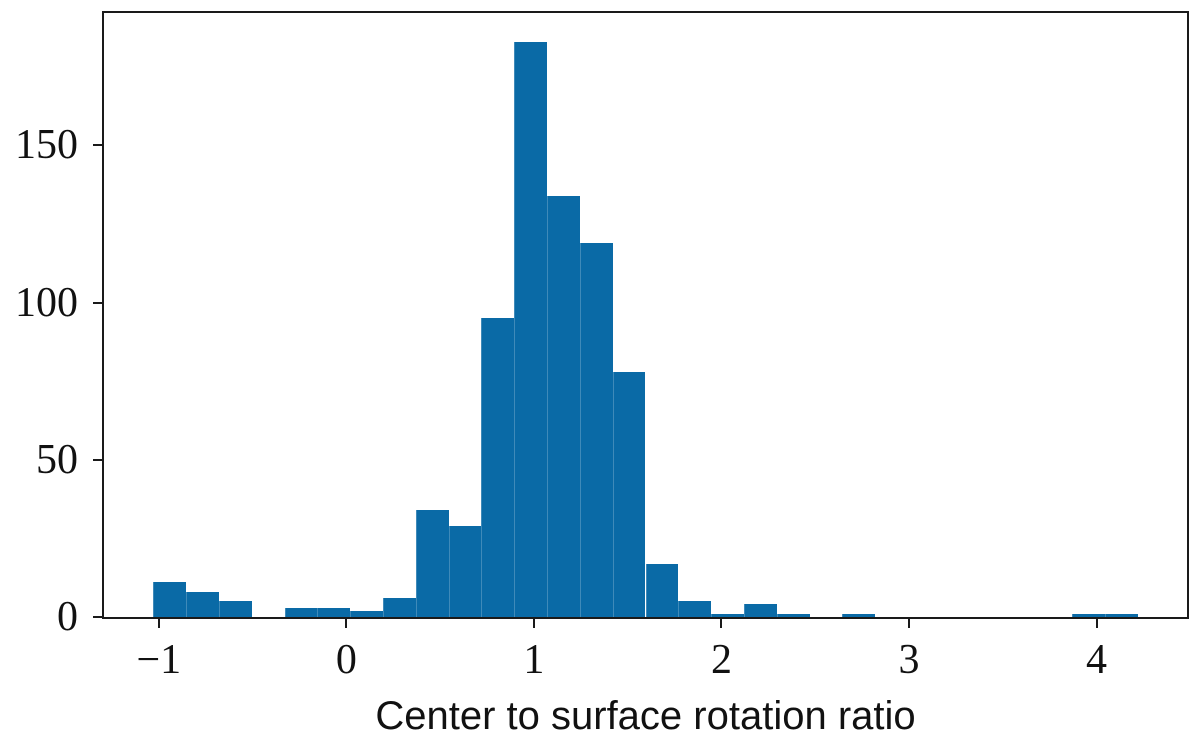 The width and height of the screenshot is (1200, 750). Describe the element at coordinates (46, 145) in the screenshot. I see `y-tick-label: 150` at that location.